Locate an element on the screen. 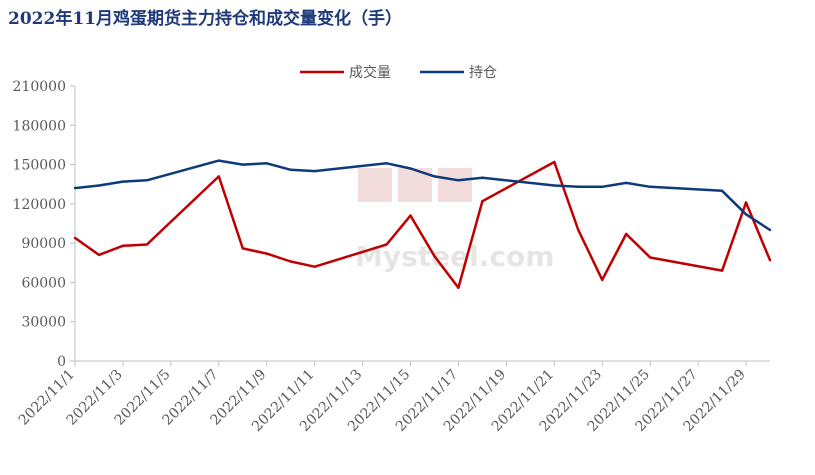 This screenshot has height=475, width=815. legend-label: 持仓 is located at coordinates (483, 73).